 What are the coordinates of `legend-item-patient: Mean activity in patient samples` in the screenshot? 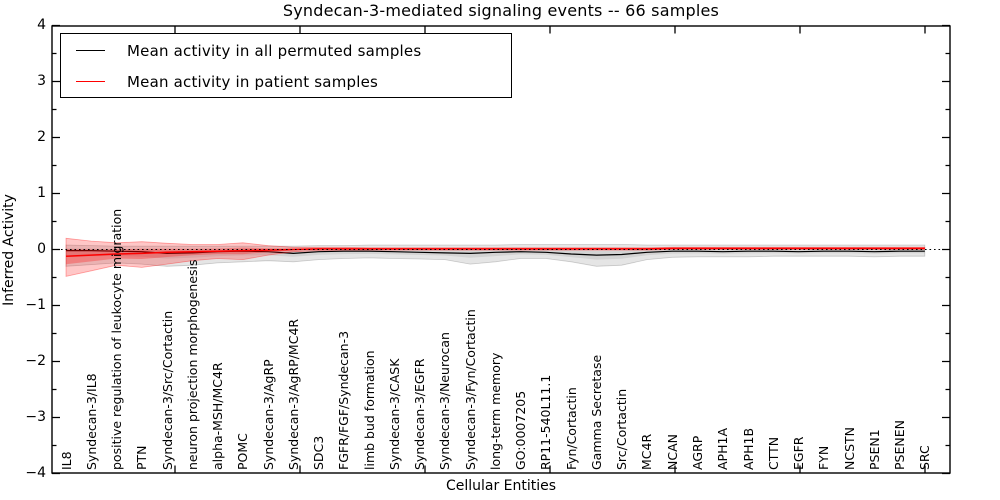 It's located at (286, 81).